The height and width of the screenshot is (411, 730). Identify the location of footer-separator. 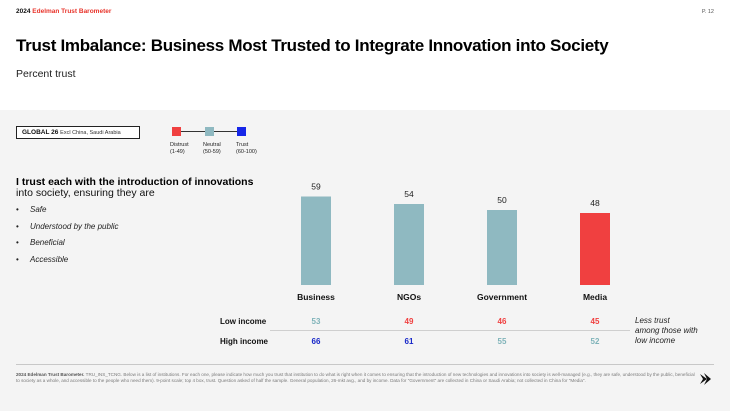
(365, 364).